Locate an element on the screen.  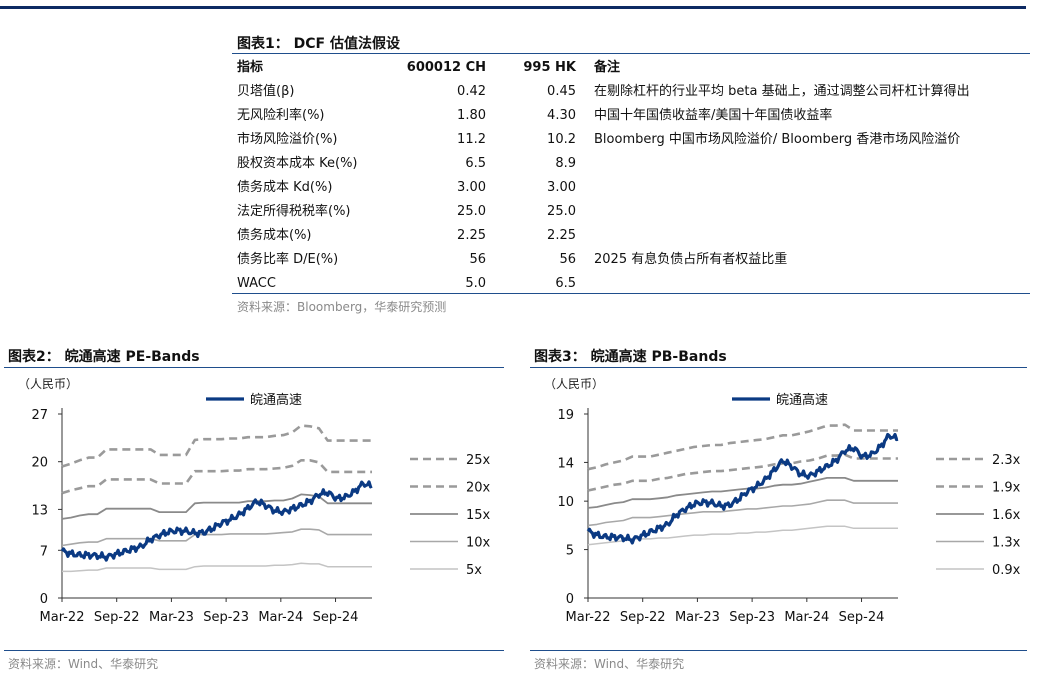
table-row: 法定所得税税率(%) 25.0 25.0 is located at coordinates (633, 212).